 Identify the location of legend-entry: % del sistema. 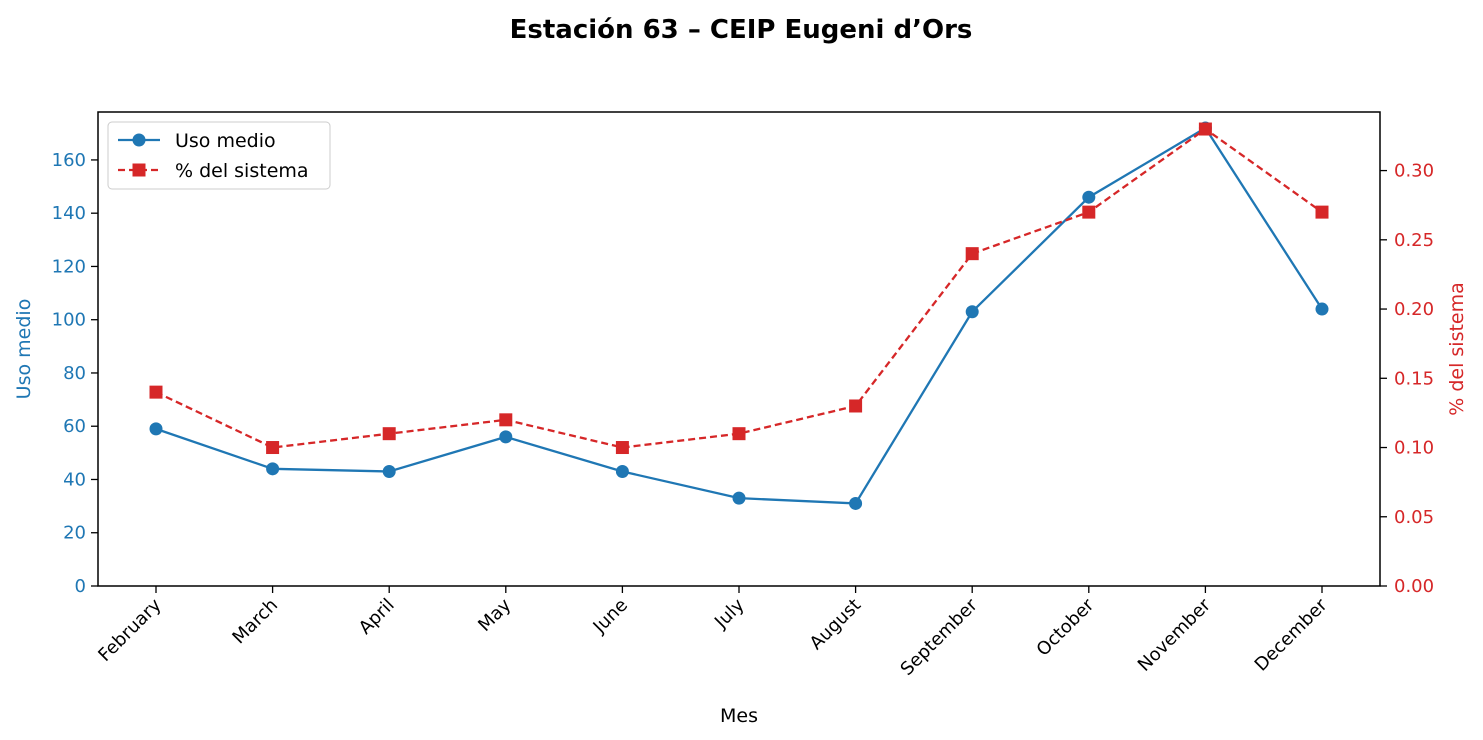
(213, 171).